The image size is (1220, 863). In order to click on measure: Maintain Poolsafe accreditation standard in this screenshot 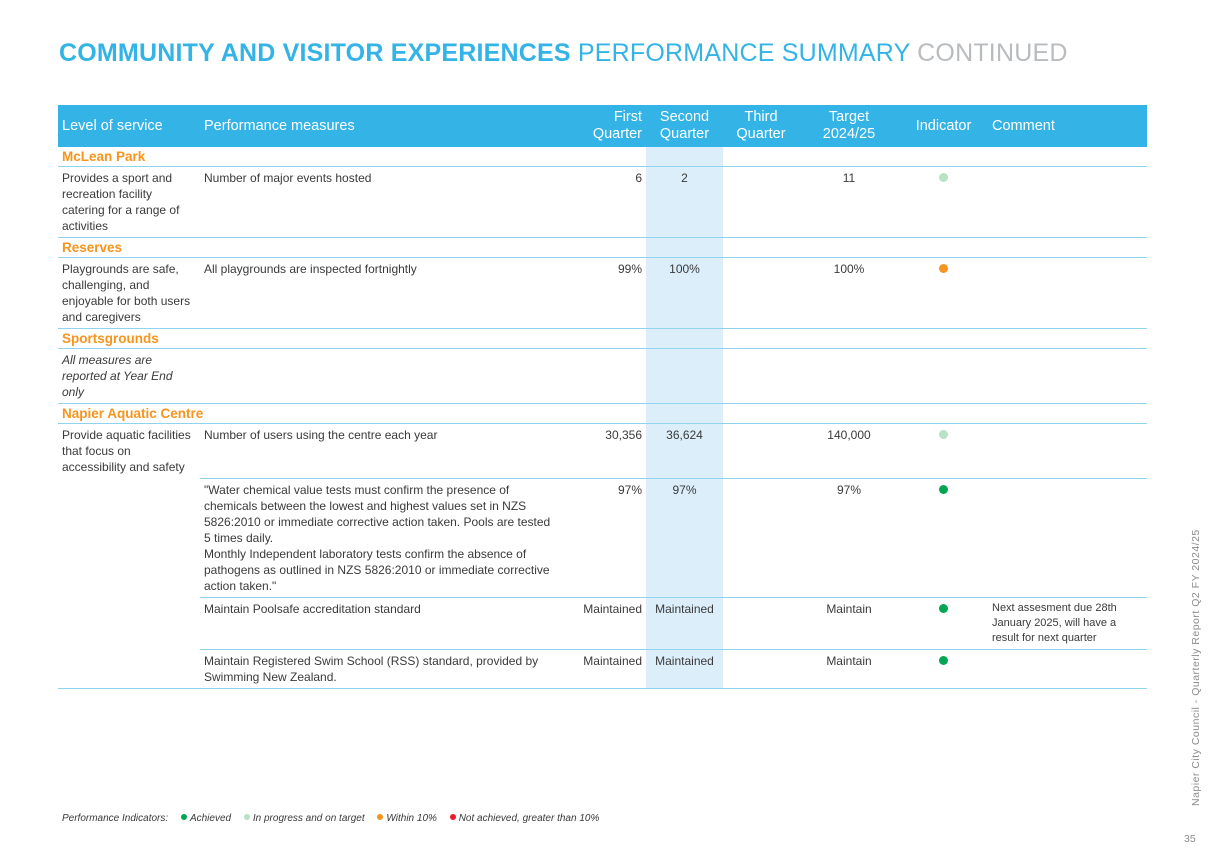, I will do `click(380, 623)`.